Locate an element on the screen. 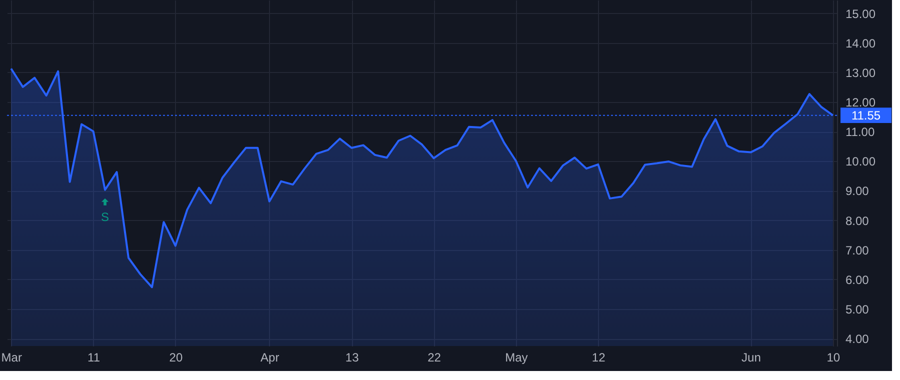  x-tick-label: 13 is located at coordinates (352, 357).